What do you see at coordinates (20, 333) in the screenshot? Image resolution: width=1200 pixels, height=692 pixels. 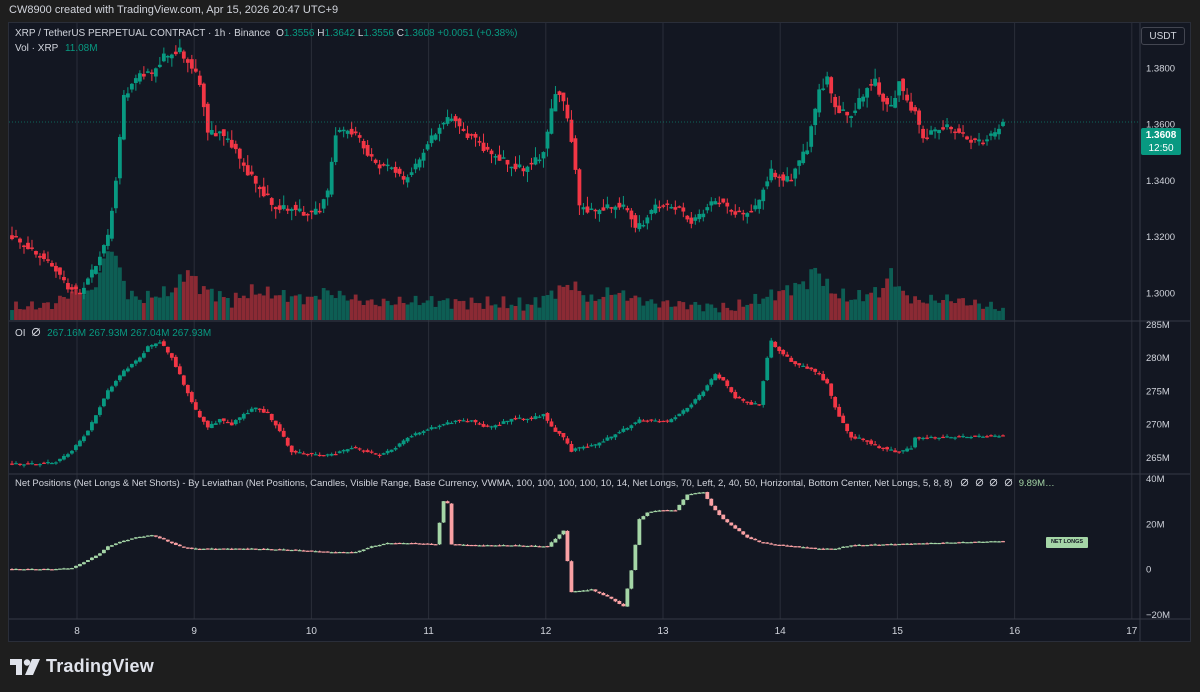 I see `oi-title: OI` at bounding box center [20, 333].